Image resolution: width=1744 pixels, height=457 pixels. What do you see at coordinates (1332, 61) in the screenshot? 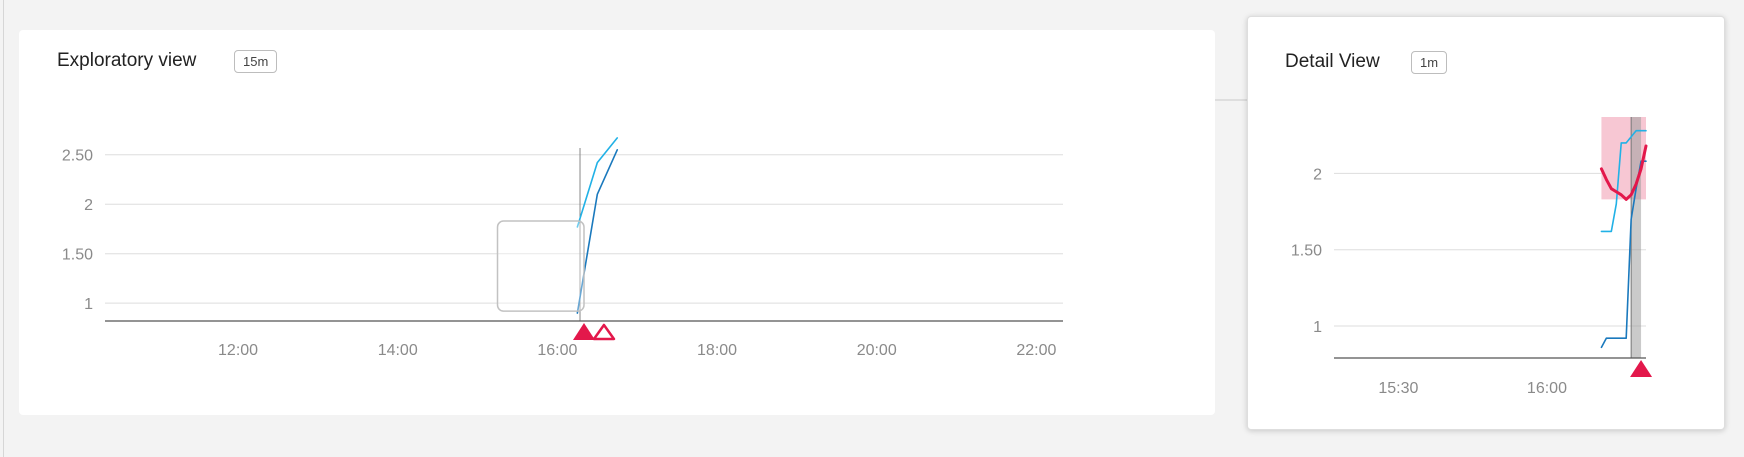
I see `detail-view-title: Detail View` at bounding box center [1332, 61].